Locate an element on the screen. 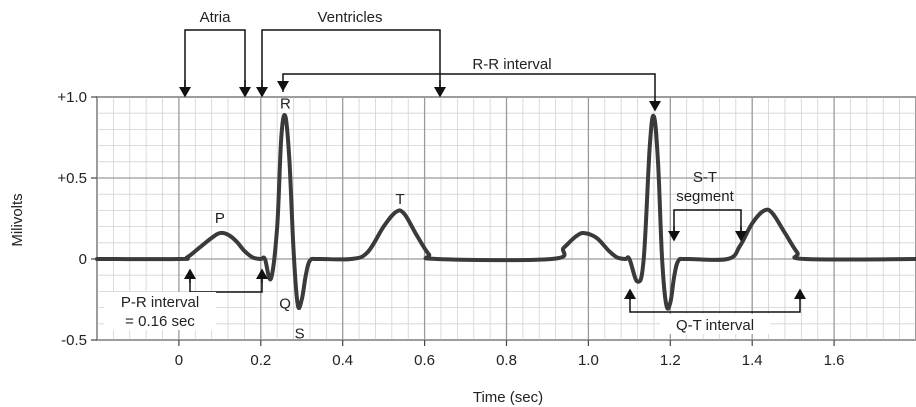 Image resolution: width=916 pixels, height=407 pixels. rr-interval-bracket: R-R interval is located at coordinates (469, 84).